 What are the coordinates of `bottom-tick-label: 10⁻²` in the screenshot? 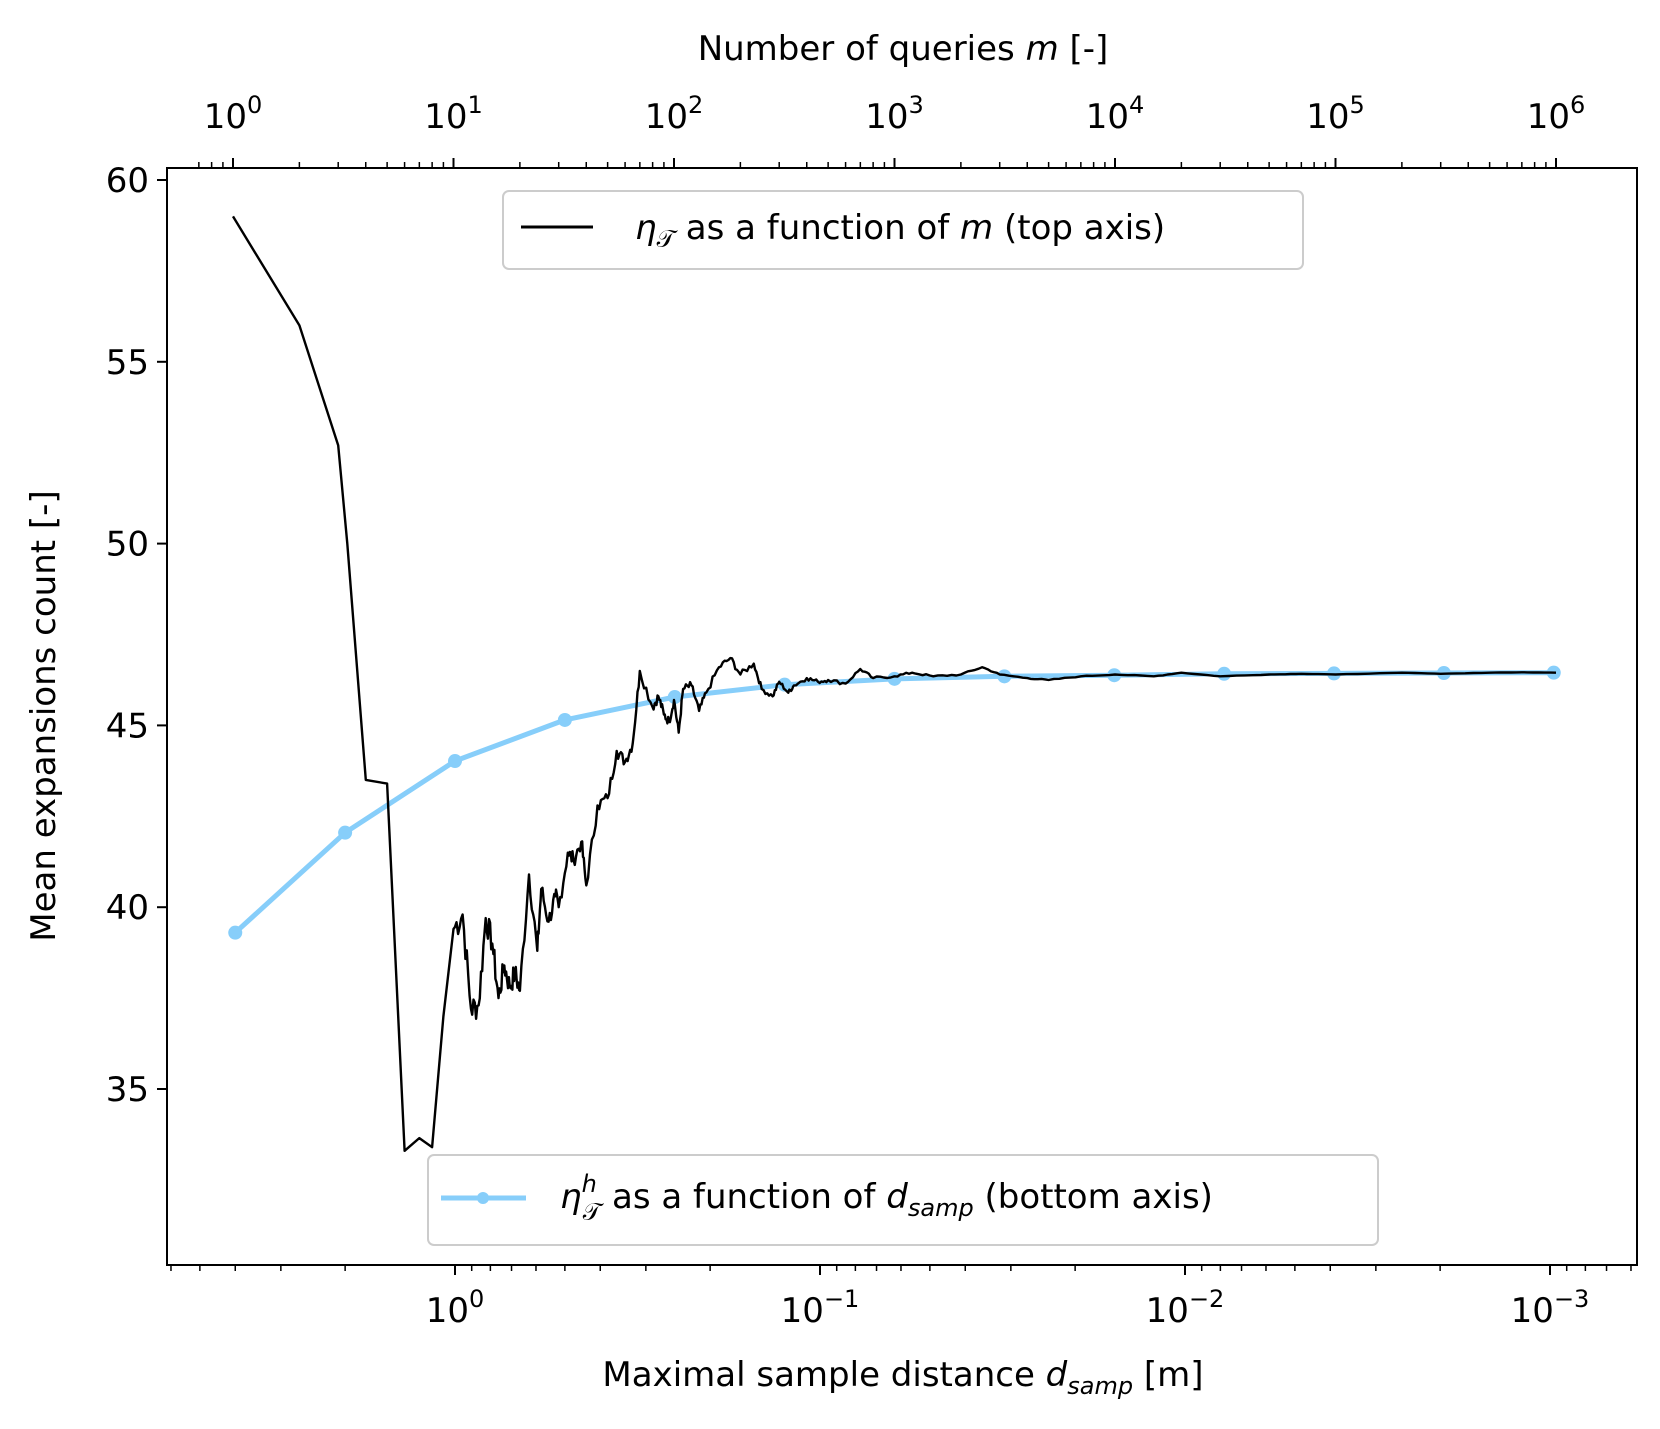 It's located at (1185, 1308).